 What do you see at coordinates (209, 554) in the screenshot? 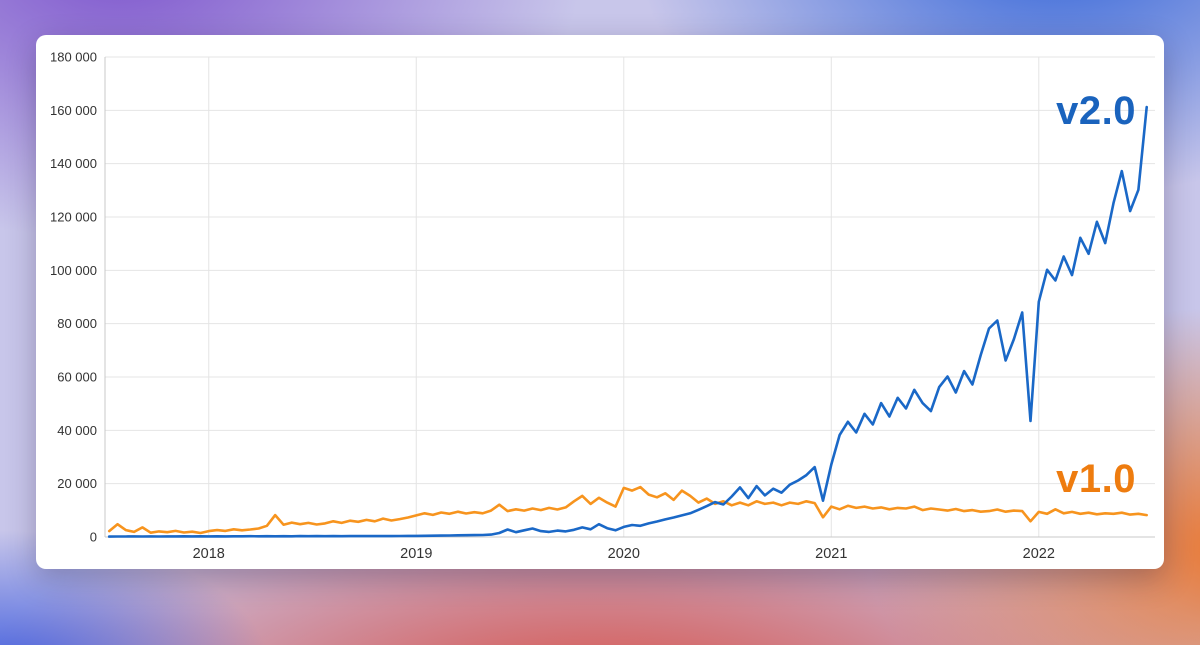
I see `x-tick-label: 2018` at bounding box center [209, 554].